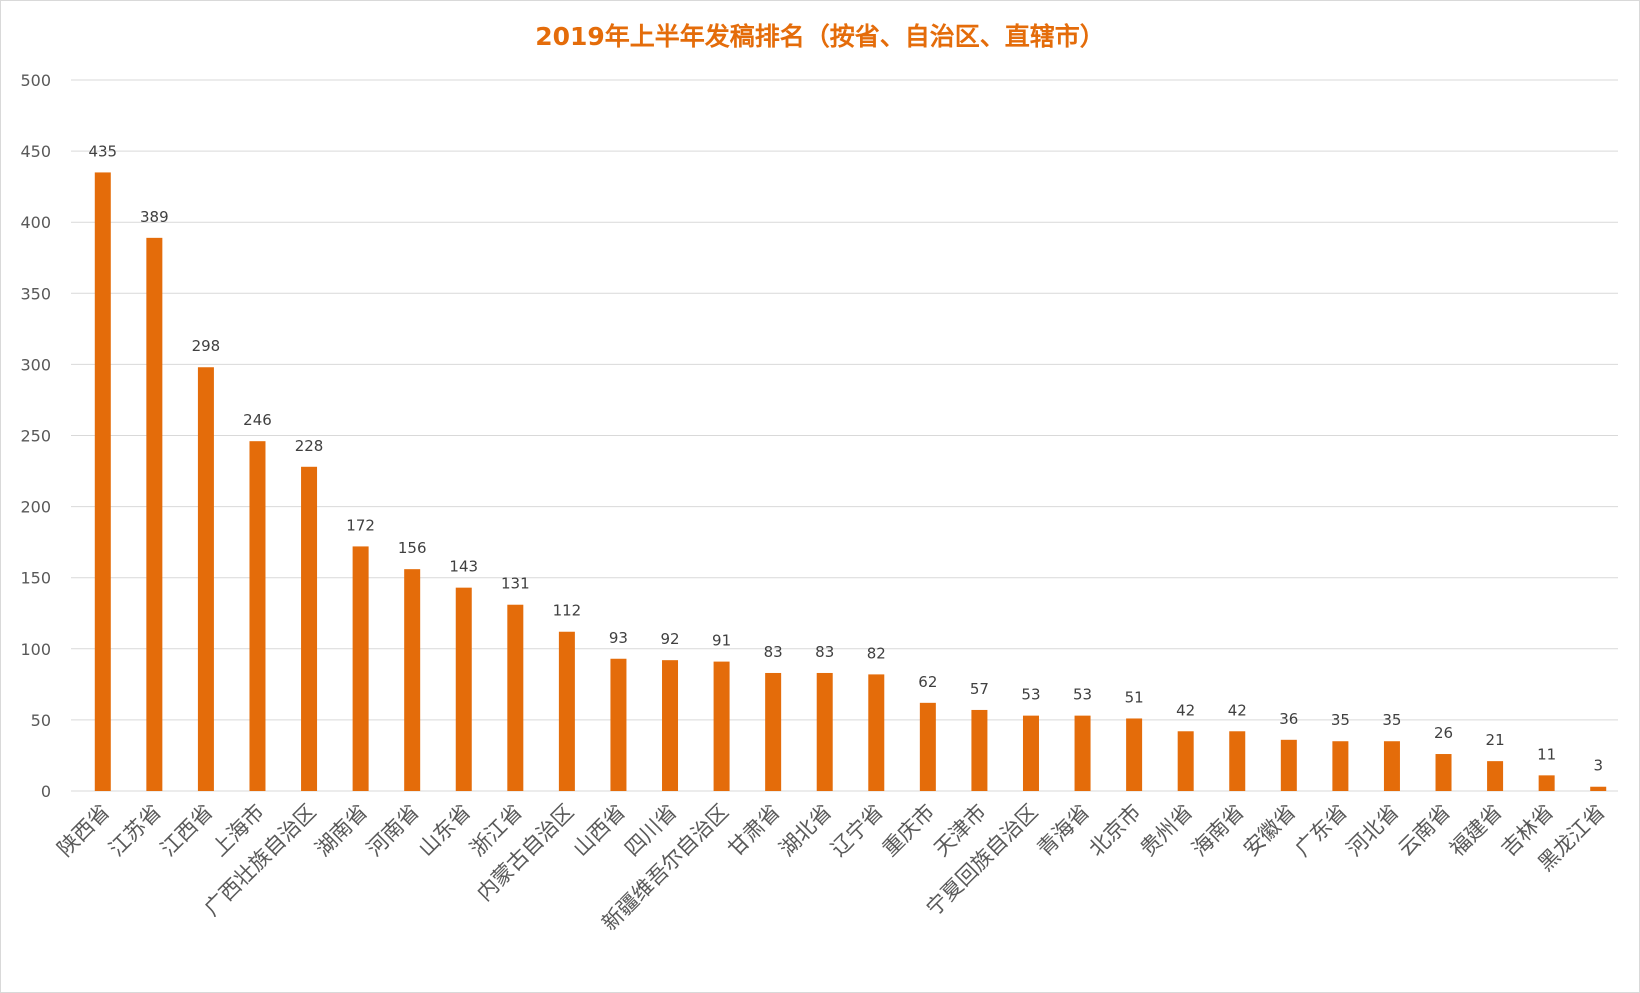 Image resolution: width=1640 pixels, height=993 pixels. Describe the element at coordinates (309, 446) in the screenshot. I see `data-label: 228` at that location.